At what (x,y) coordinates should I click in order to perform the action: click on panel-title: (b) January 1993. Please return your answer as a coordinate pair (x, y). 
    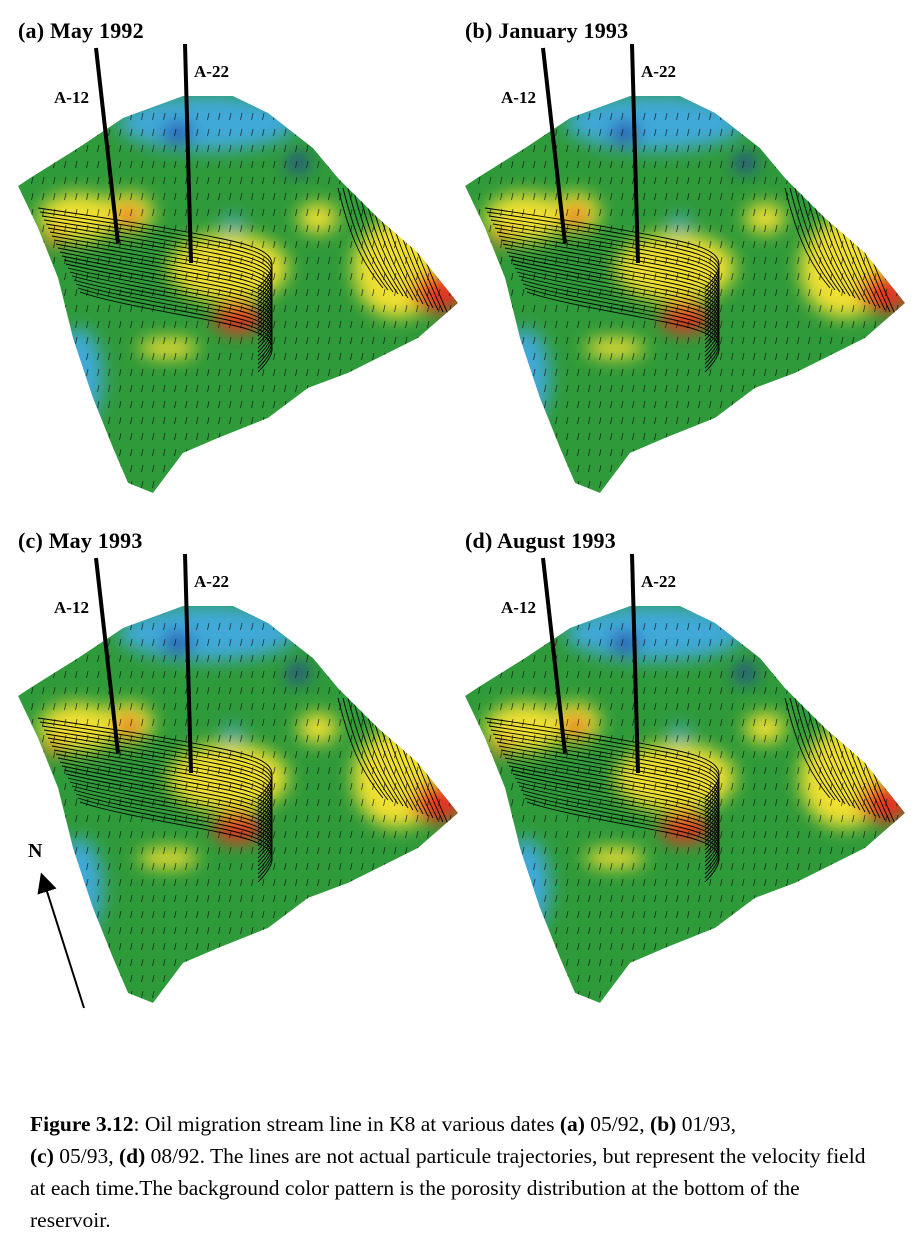
    Looking at the image, I should click on (547, 30).